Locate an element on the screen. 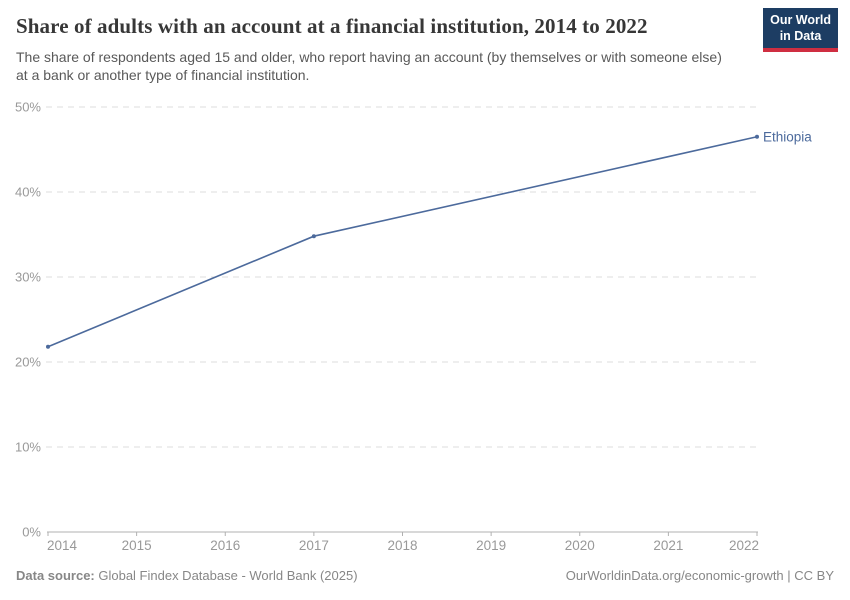 The image size is (850, 600). owid-logo-line2: in Data is located at coordinates (800, 35).